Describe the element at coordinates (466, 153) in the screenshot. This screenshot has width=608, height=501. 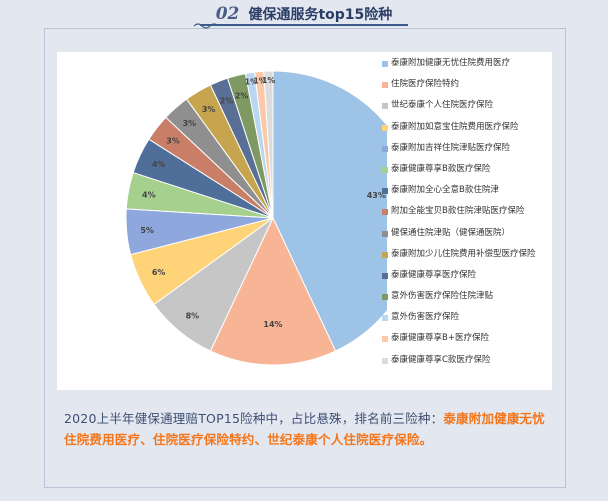
I see `legend-item: 泰康附加吉祥住院津贴医疗保险` at that location.